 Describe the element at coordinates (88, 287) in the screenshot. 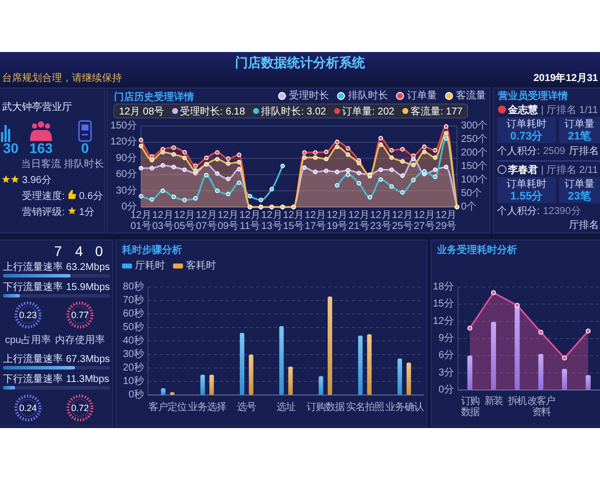

I see `data-label: 15.9Mbps` at that location.